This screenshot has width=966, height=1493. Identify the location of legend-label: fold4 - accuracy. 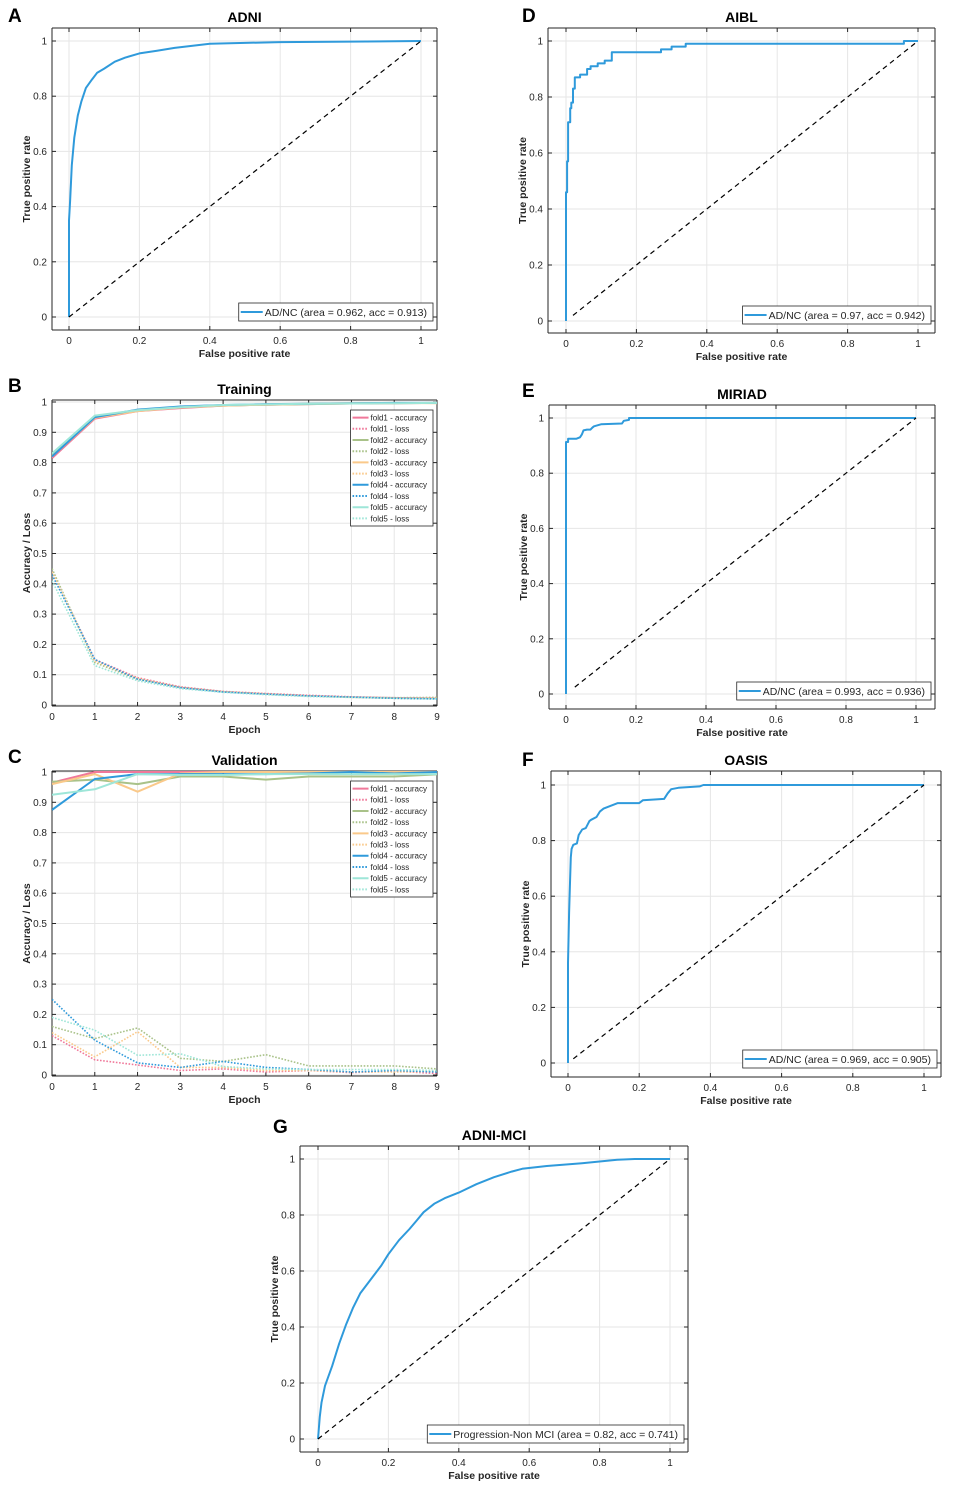
(399, 856).